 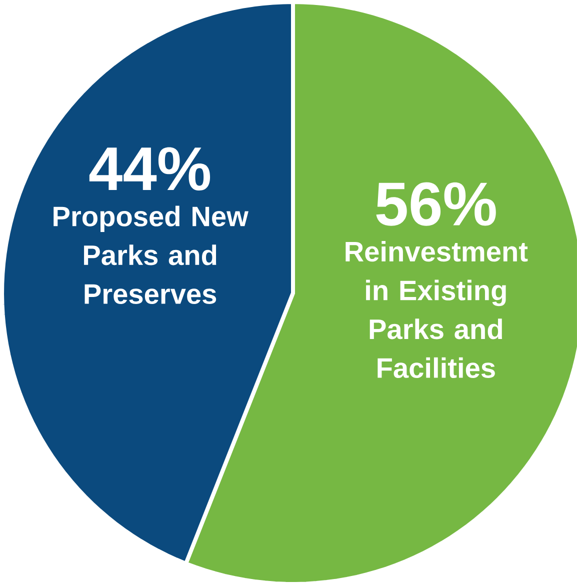 I want to click on slice-label: Reinvestment in Existing Parks and Facilities, so click(x=437, y=309).